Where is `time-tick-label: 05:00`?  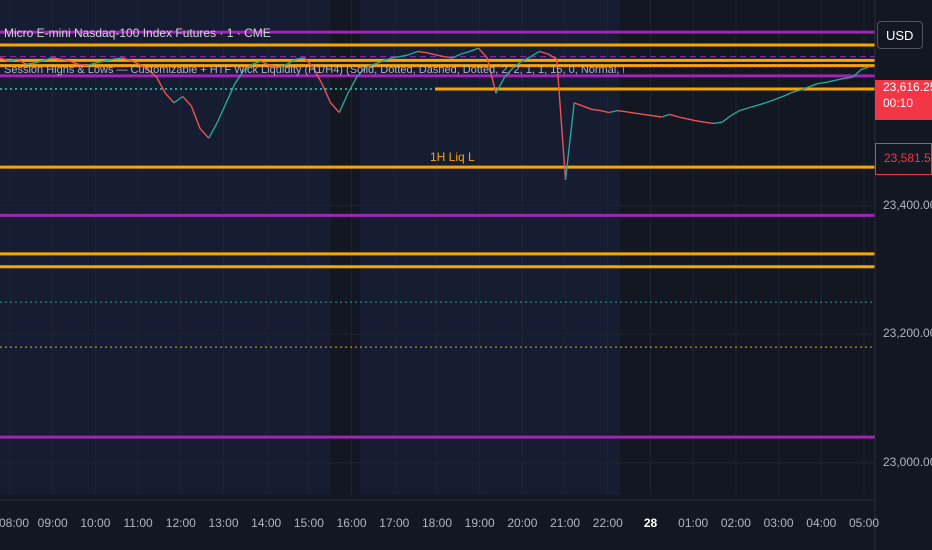 time-tick-label: 05:00 is located at coordinates (864, 523).